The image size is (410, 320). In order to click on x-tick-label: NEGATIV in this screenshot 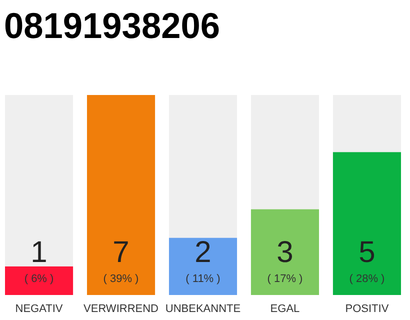, I will do `click(39, 309)`.